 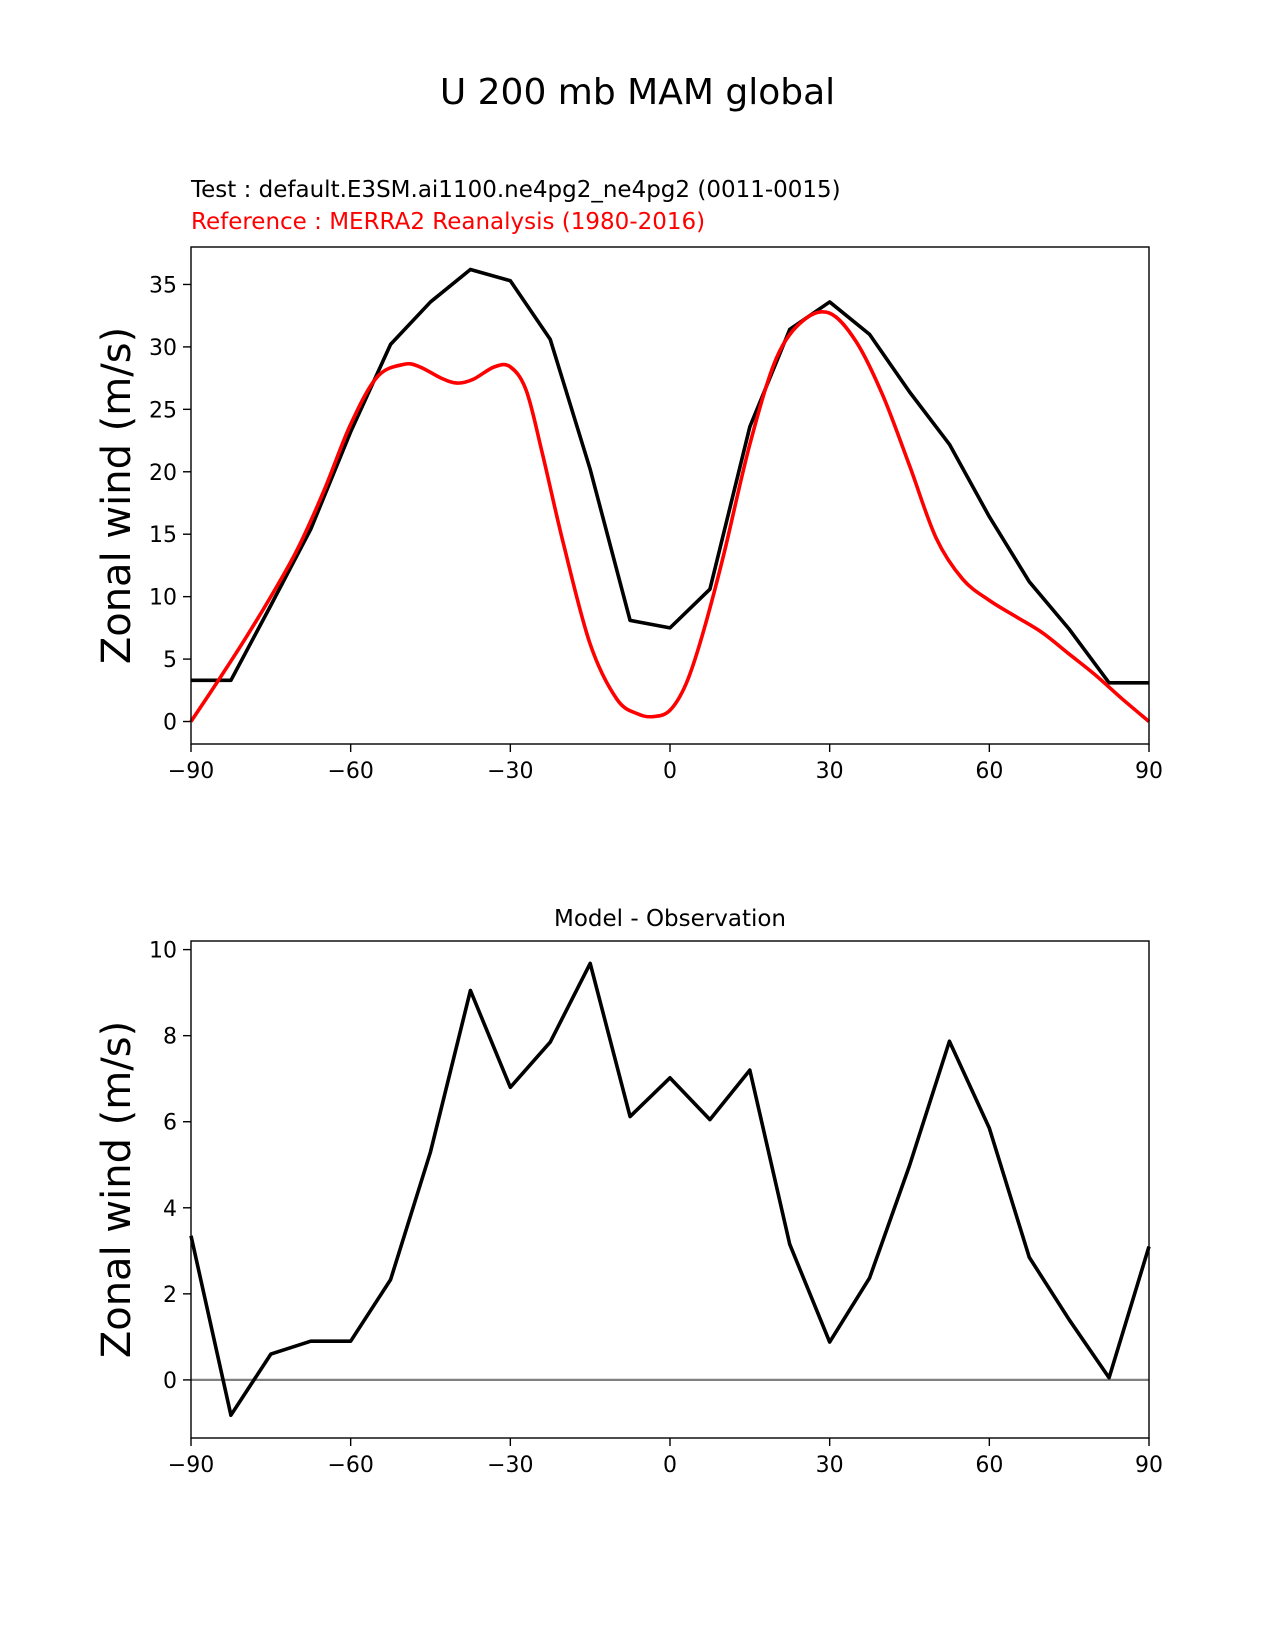 I want to click on y-tick-label: 15, so click(x=163, y=535).